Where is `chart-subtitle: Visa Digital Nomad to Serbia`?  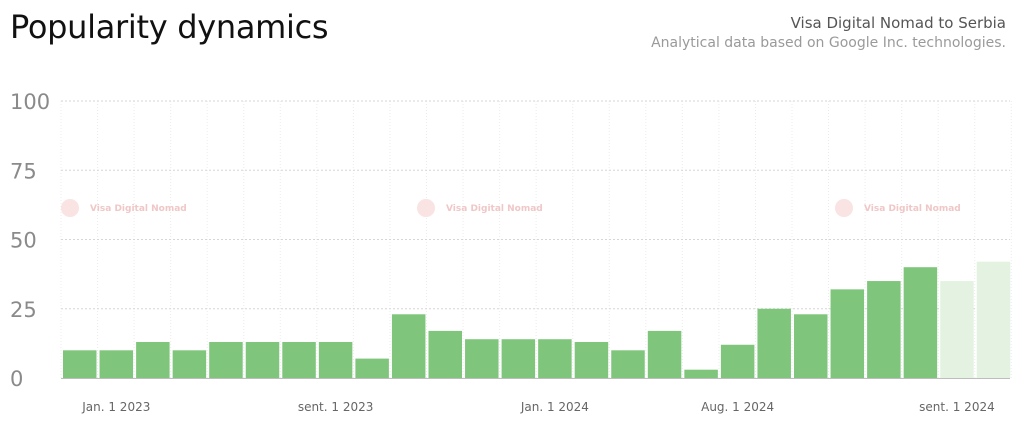
chart-subtitle: Visa Digital Nomad to Serbia is located at coordinates (898, 23).